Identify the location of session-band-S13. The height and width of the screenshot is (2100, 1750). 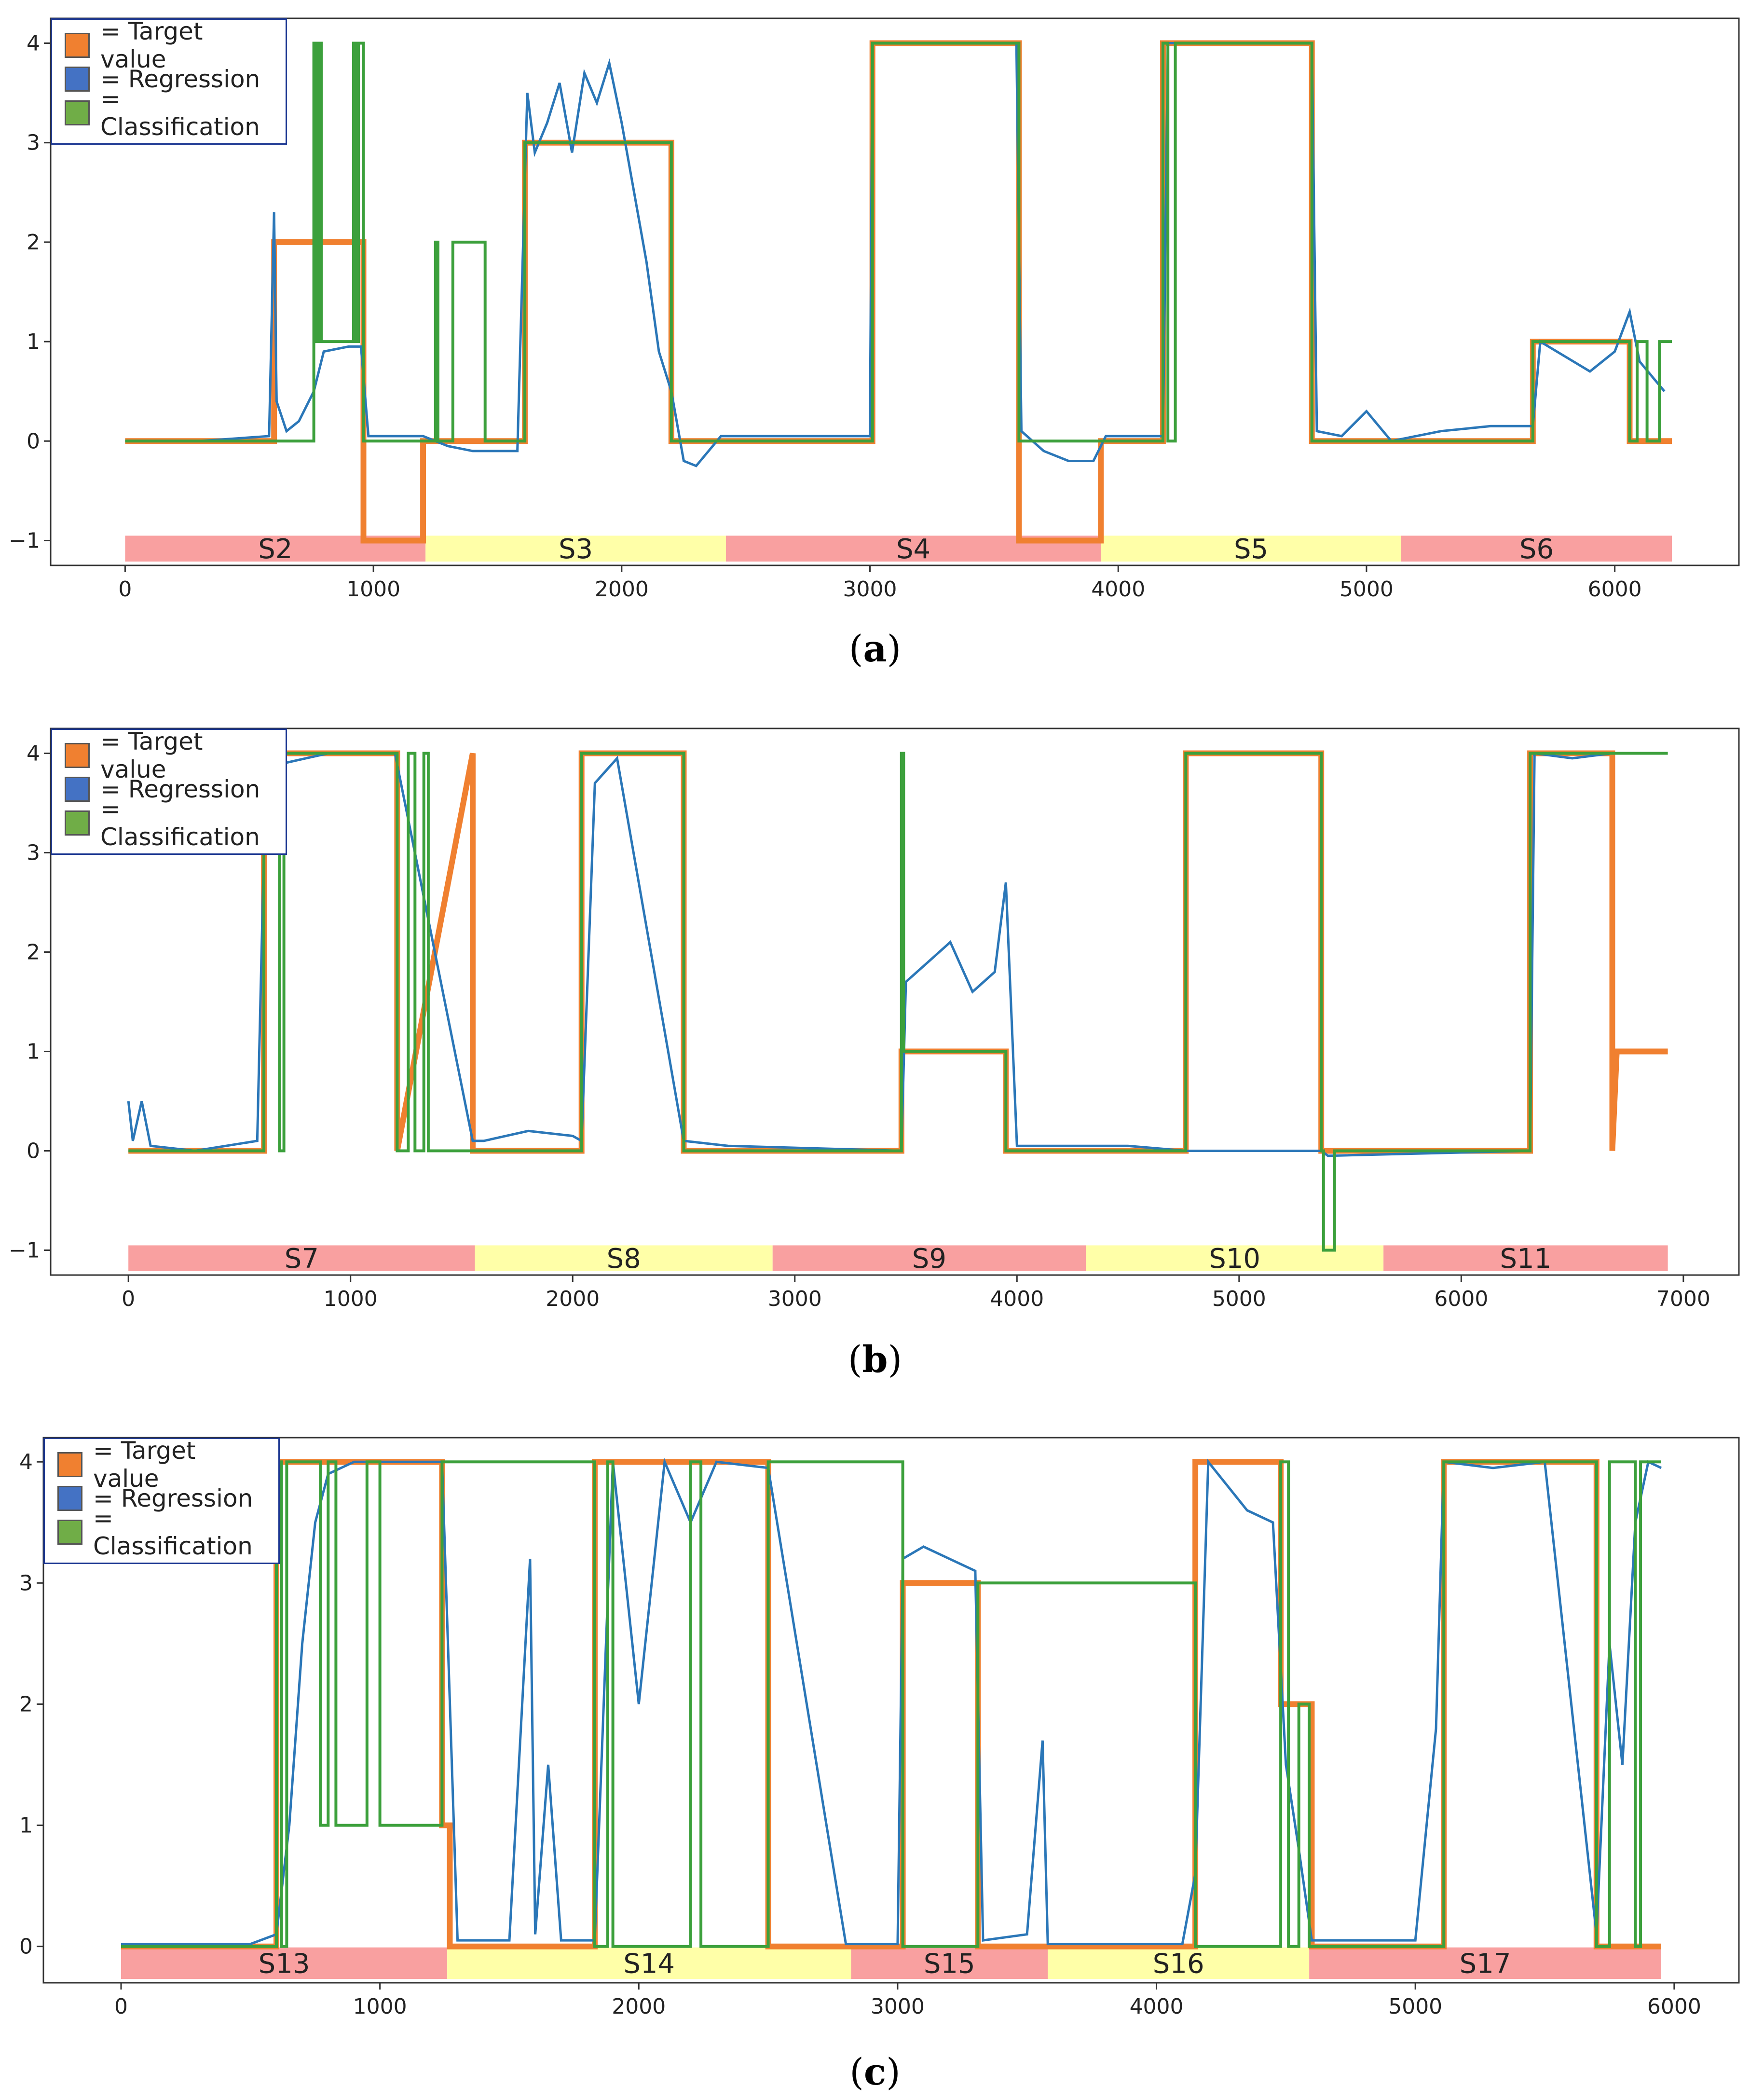
(284, 1963).